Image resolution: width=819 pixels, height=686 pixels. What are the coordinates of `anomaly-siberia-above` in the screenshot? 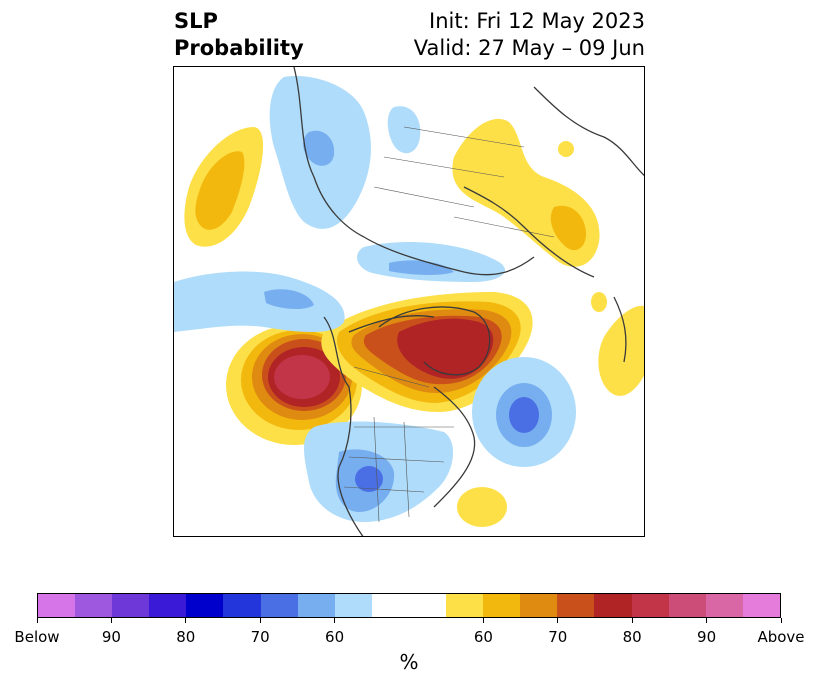 It's located at (526, 192).